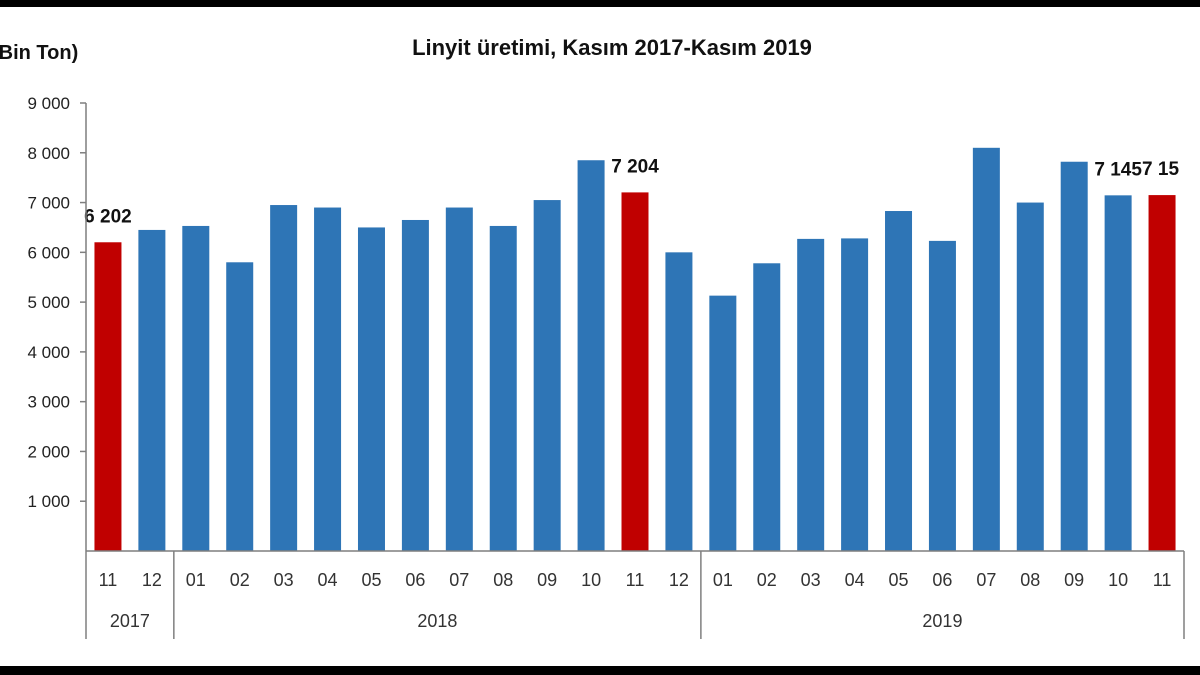  I want to click on y-tick-label: 7 000, so click(48, 203).